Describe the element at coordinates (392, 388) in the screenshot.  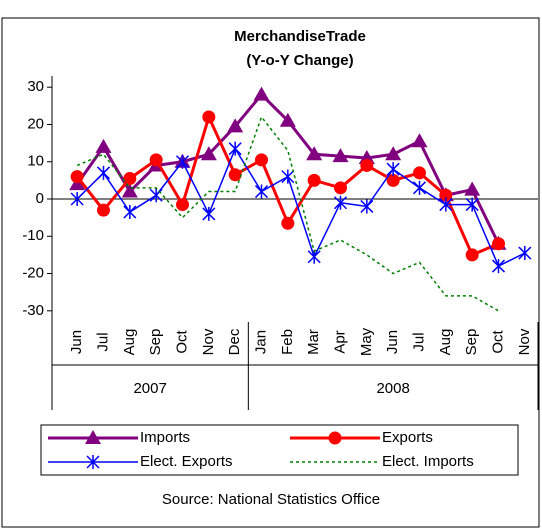
I see `group-label: 2008` at that location.